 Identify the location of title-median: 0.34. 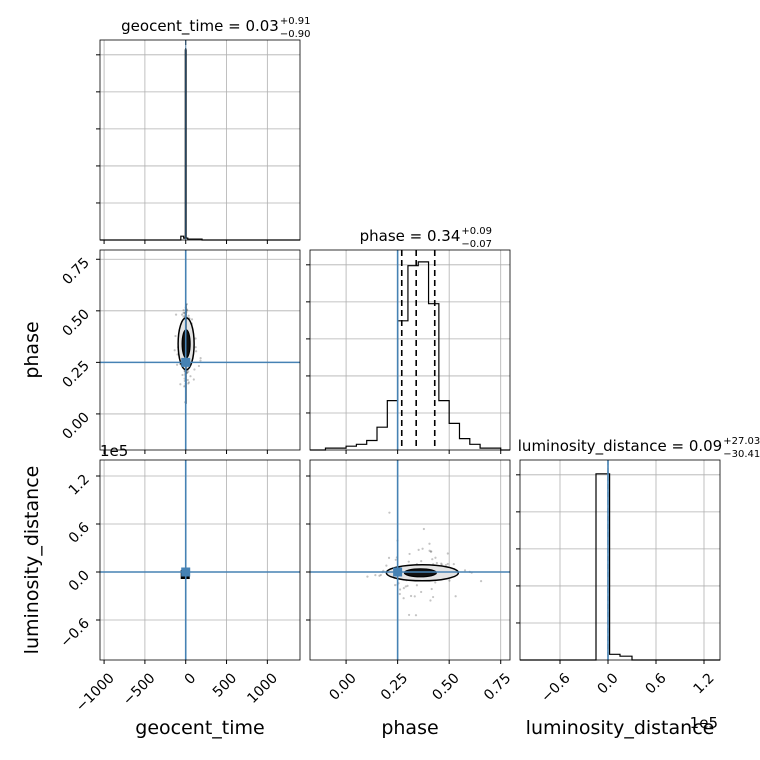
(443, 236).